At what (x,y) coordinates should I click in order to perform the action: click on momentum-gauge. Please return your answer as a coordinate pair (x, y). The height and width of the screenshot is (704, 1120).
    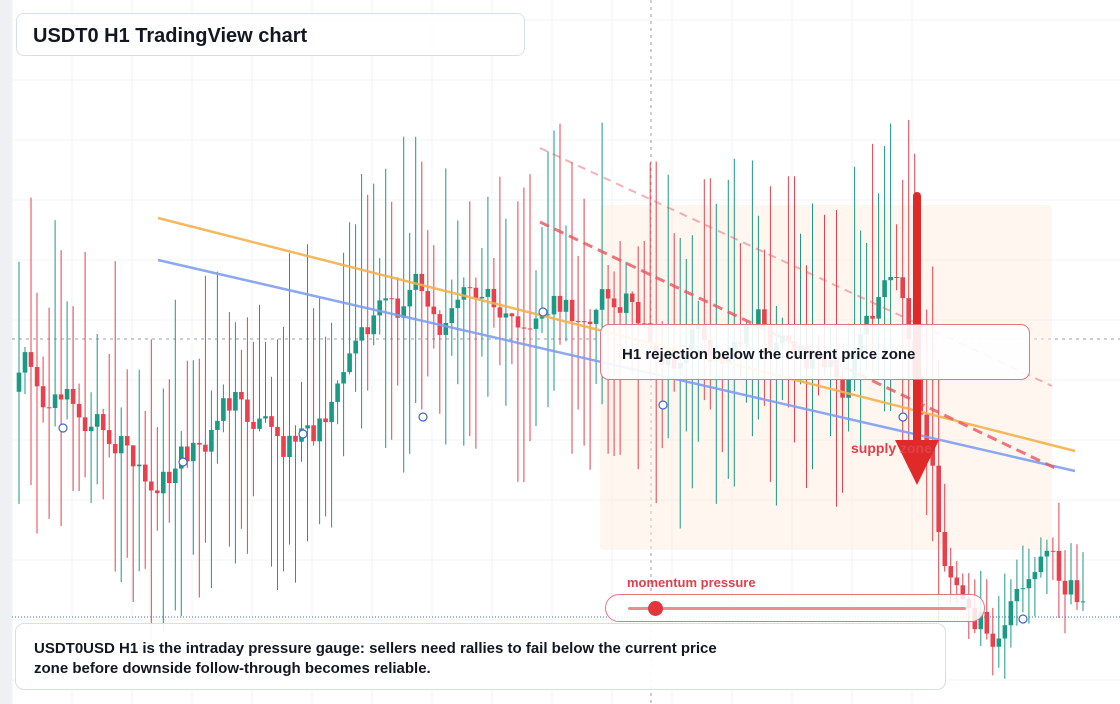
    Looking at the image, I should click on (795, 608).